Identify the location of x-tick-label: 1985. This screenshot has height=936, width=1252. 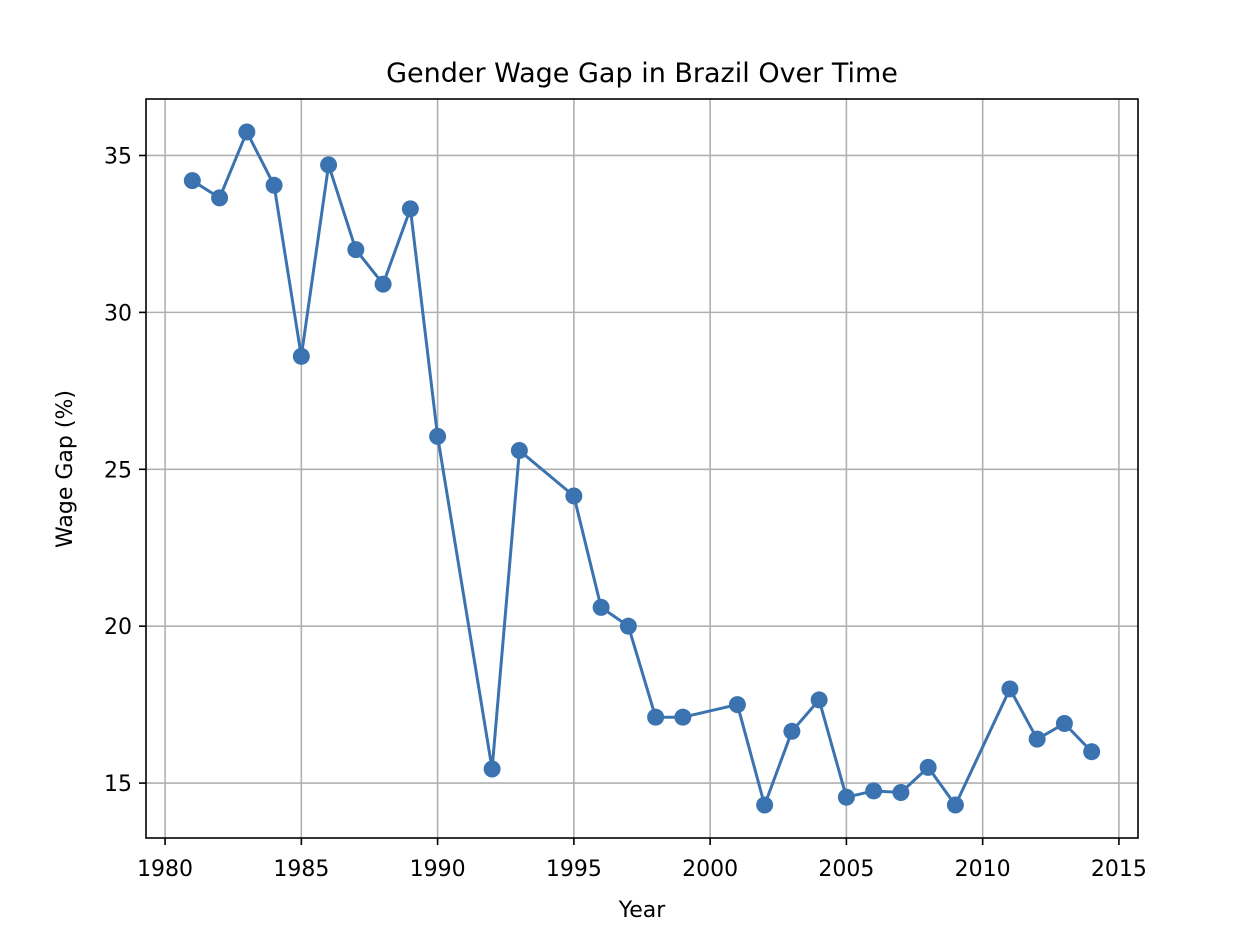
(301, 869).